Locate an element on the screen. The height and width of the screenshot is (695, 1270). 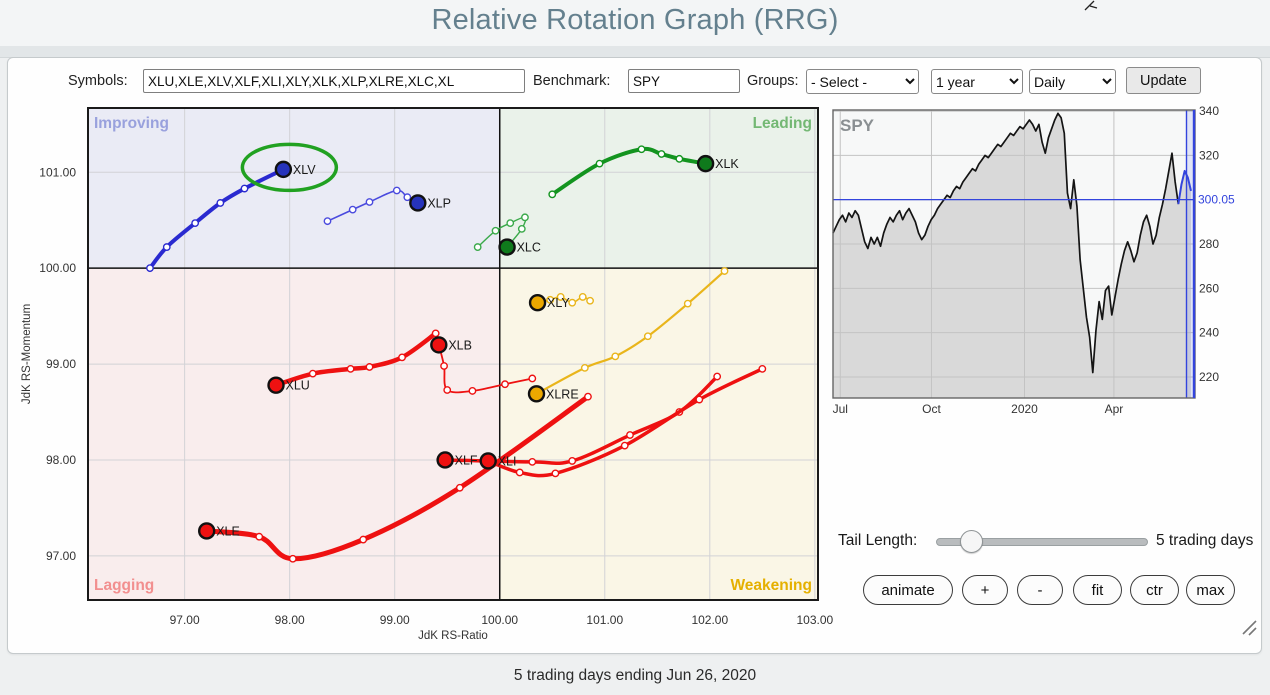
symbols-label: Symbols: is located at coordinates (98, 81).